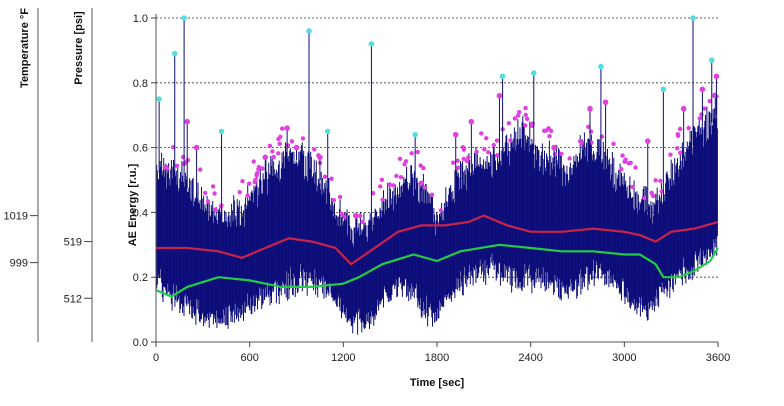  What do you see at coordinates (140, 343) in the screenshot?
I see `y-tick-label: 0.0` at bounding box center [140, 343].